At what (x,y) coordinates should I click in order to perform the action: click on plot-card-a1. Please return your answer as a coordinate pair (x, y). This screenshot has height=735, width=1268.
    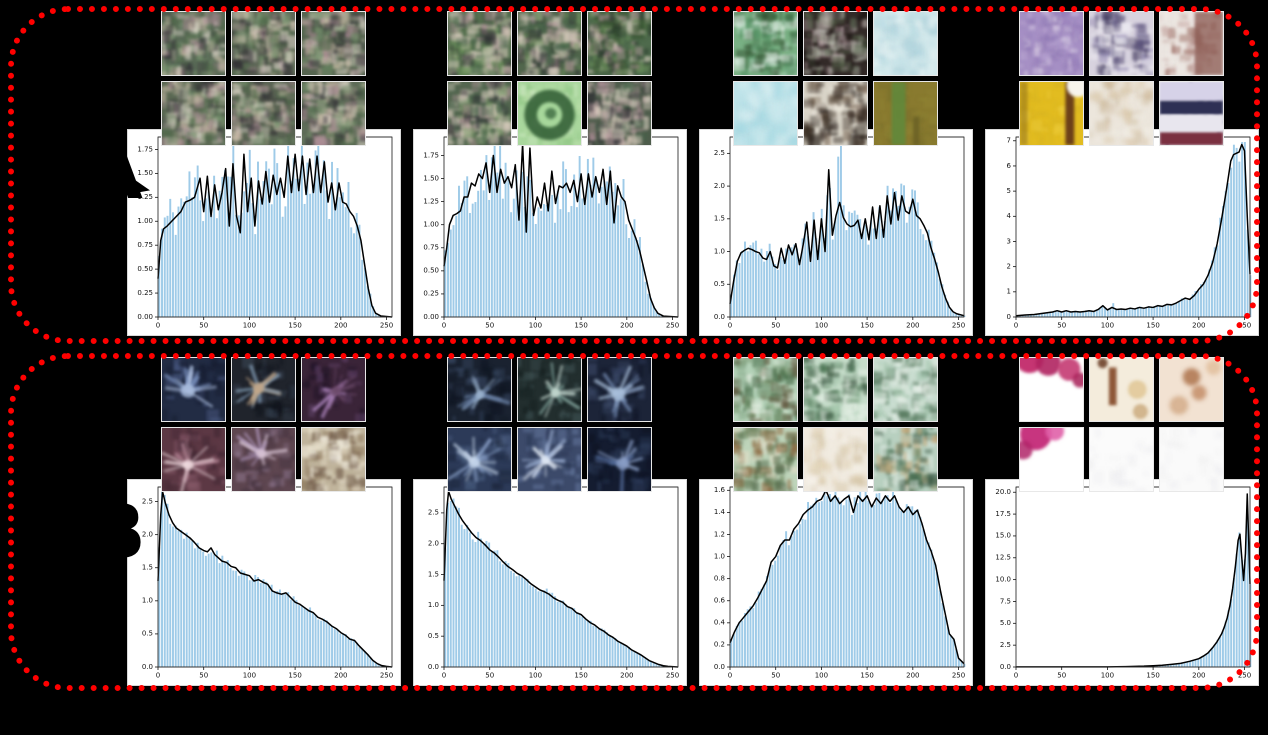
    Looking at the image, I should click on (264, 232).